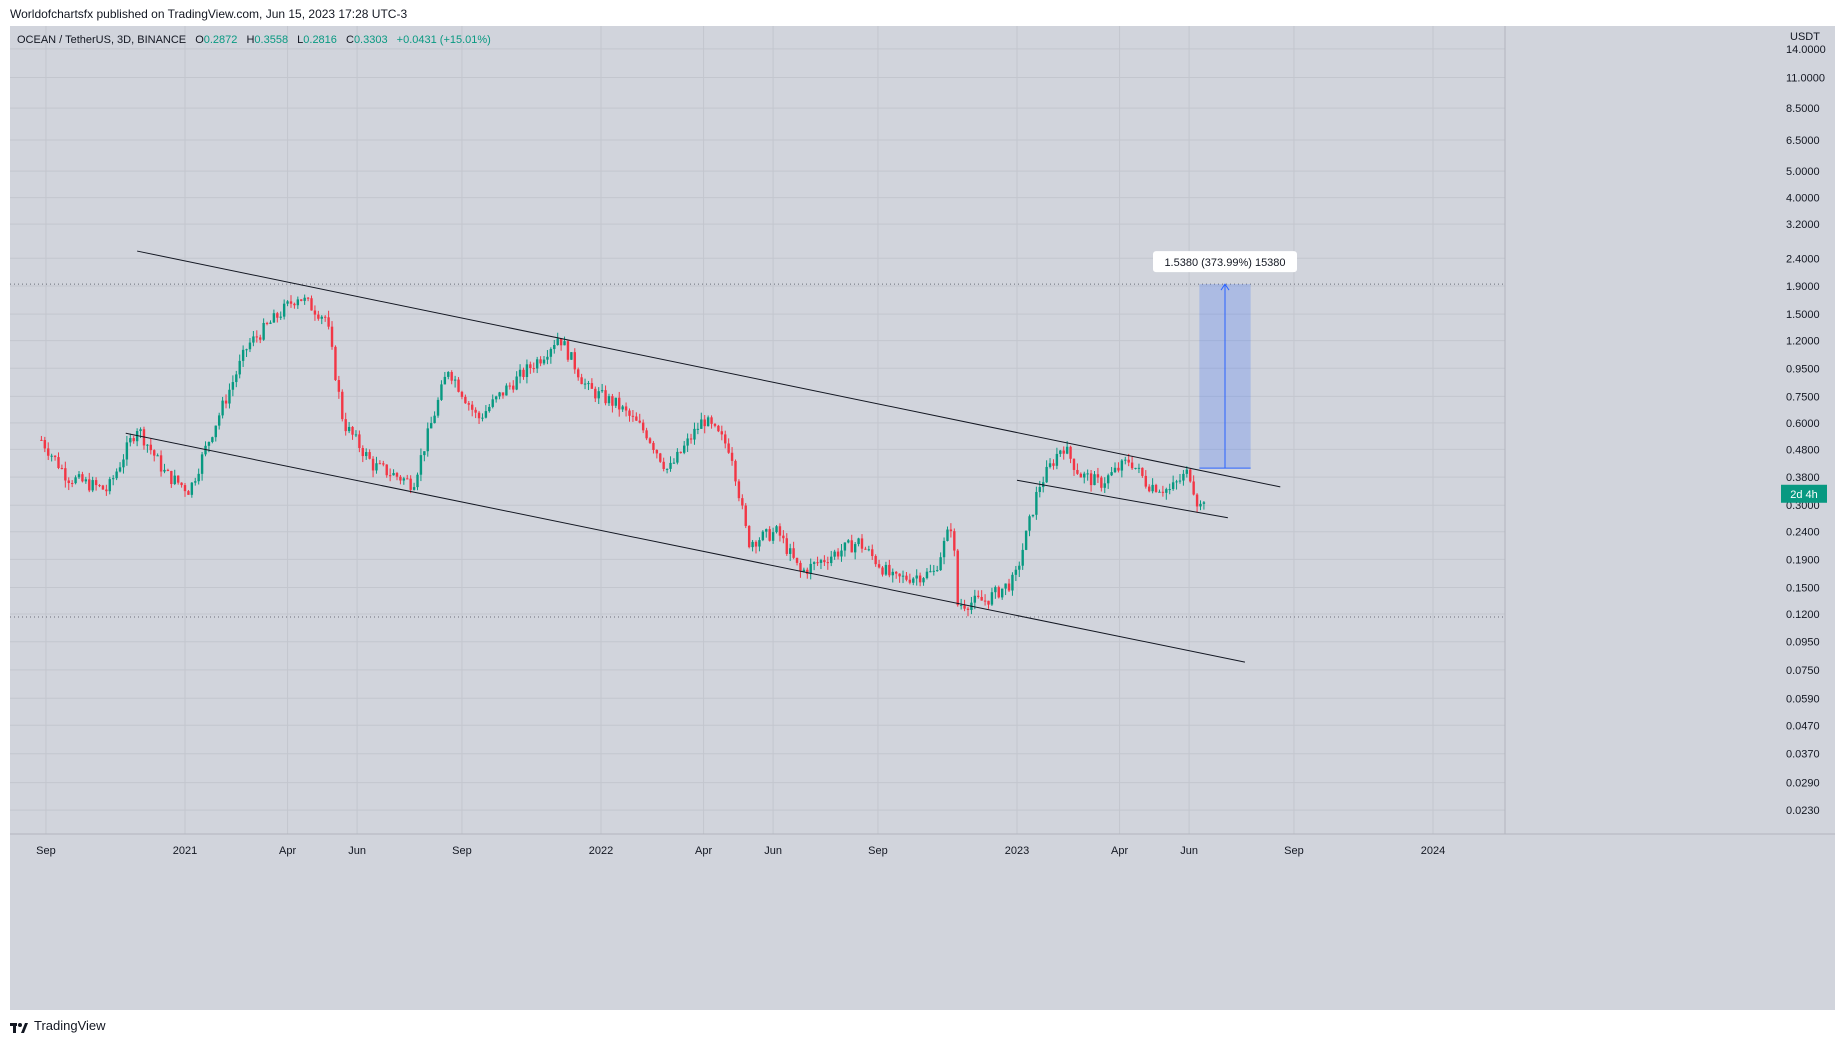 Image resolution: width=1841 pixels, height=1043 pixels. Describe the element at coordinates (1803, 141) in the screenshot. I see `price-tick-label: 6.5000` at that location.